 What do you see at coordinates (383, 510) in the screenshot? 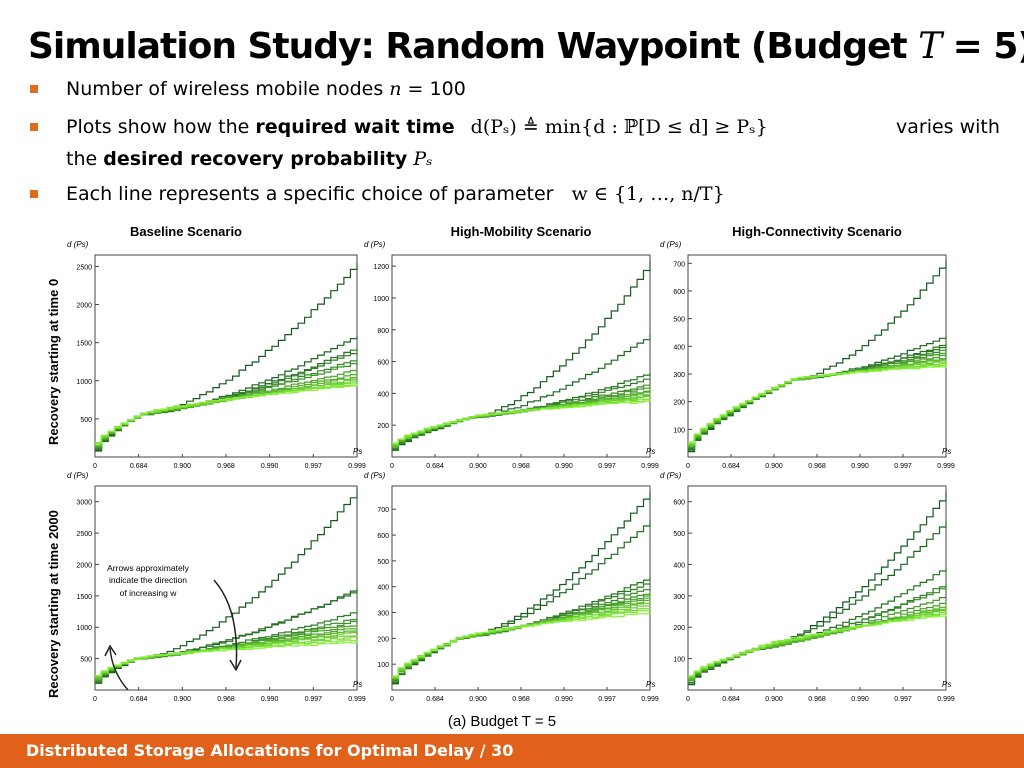
I see `y-tick-label: 700` at bounding box center [383, 510].